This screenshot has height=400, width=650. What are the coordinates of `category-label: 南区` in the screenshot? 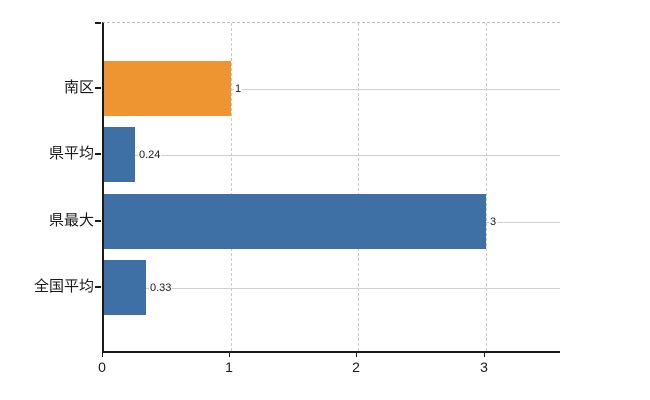 It's located at (78, 87).